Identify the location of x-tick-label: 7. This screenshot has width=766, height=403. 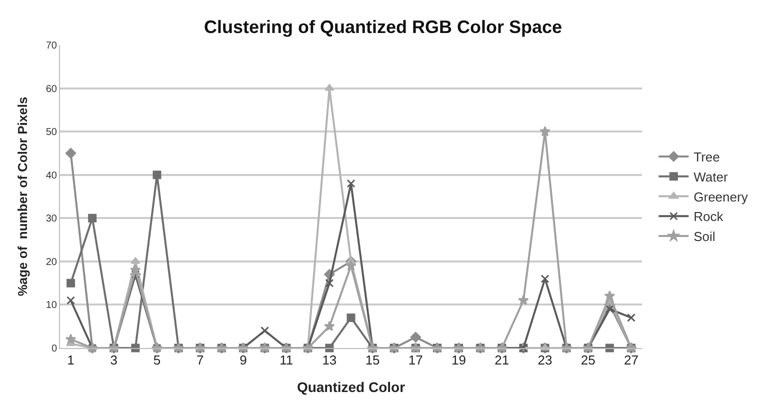
(200, 360).